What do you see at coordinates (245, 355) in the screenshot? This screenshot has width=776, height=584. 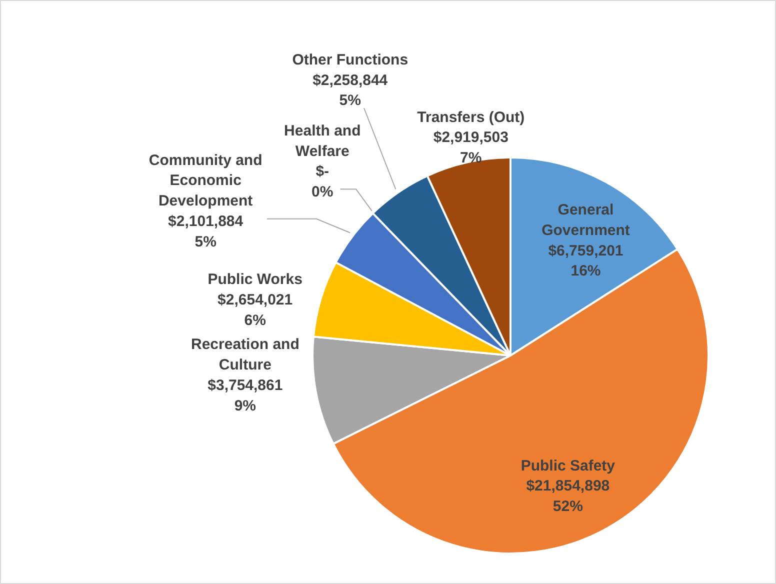 I see `slice-label: Recreation and Culture` at bounding box center [245, 355].